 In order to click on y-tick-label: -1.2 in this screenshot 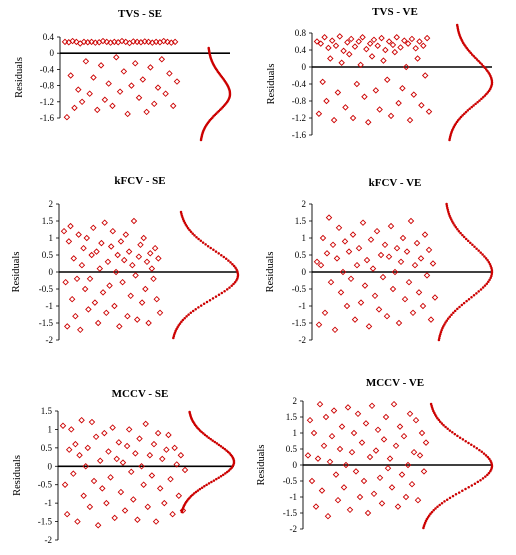, I will do `click(47, 102)`.